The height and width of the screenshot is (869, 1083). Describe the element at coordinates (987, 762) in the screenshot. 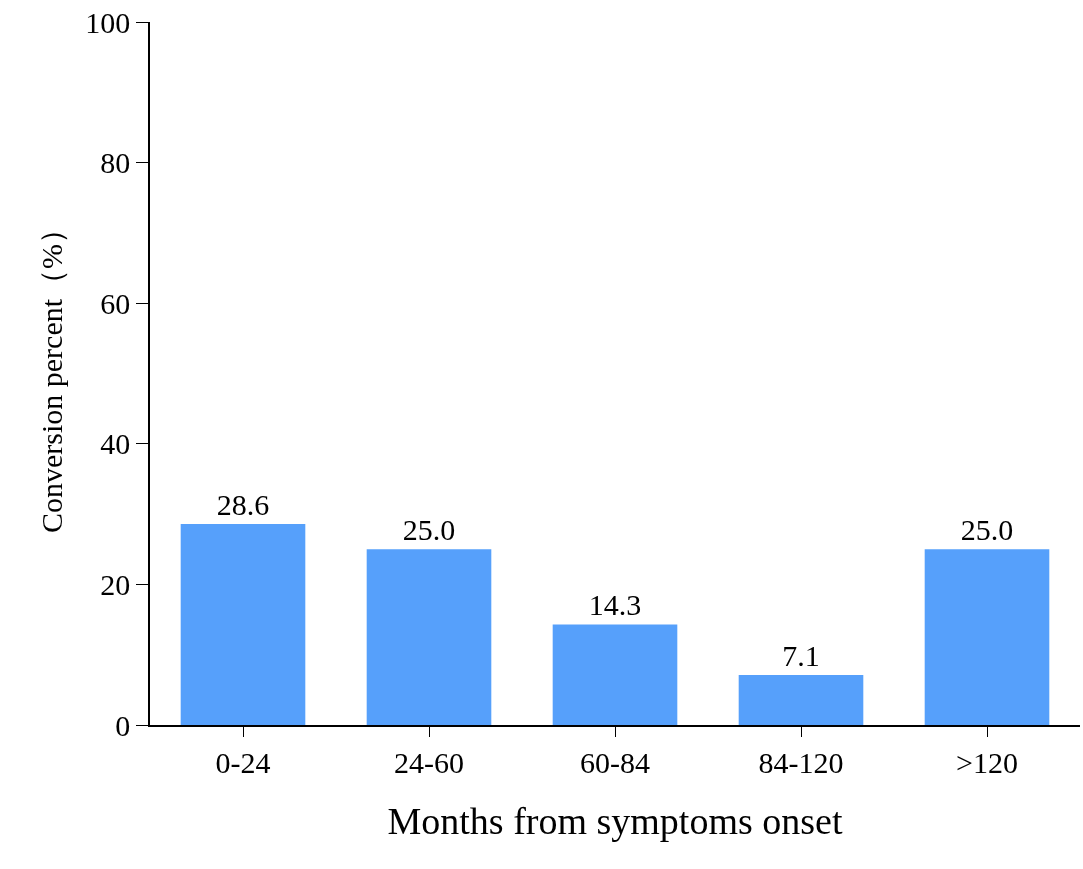

I see `x-tick-label: >120` at that location.